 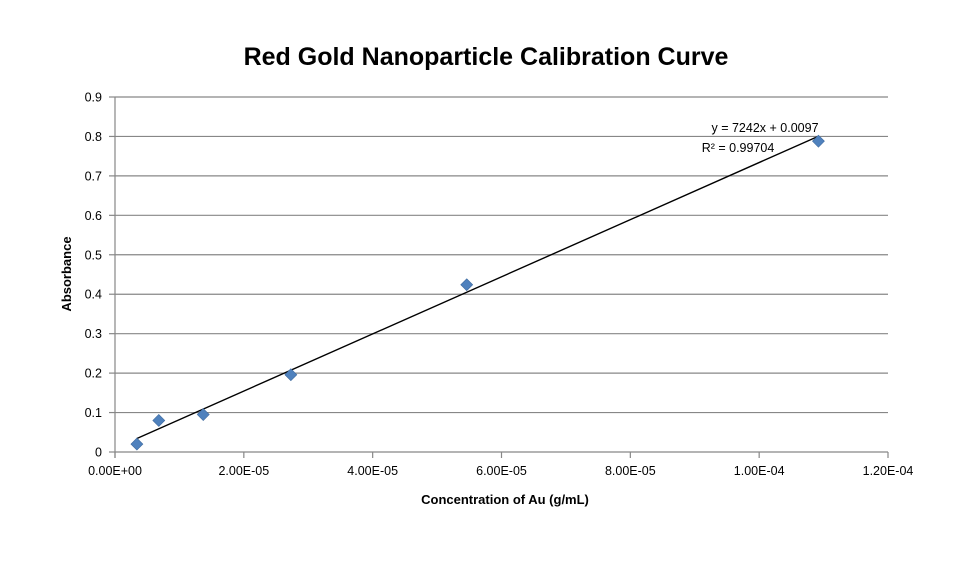 I want to click on x-tick-label: 8.00E-05, so click(x=630, y=471).